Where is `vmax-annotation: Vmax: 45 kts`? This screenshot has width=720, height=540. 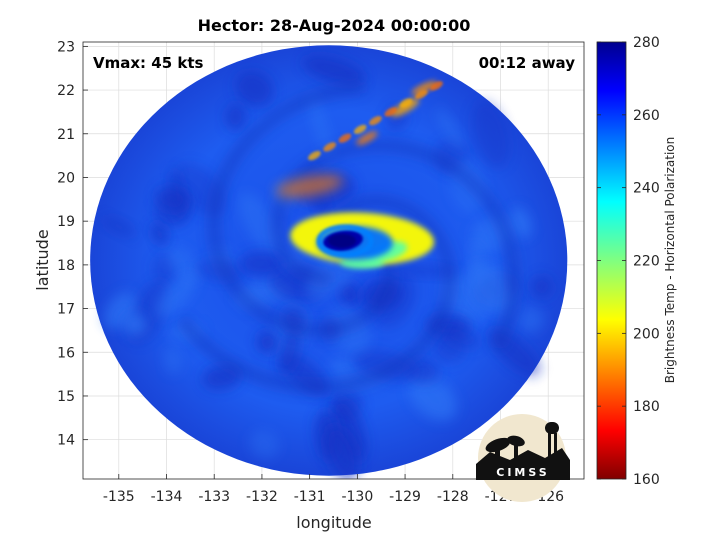
vmax-annotation: Vmax: 45 kts is located at coordinates (148, 63).